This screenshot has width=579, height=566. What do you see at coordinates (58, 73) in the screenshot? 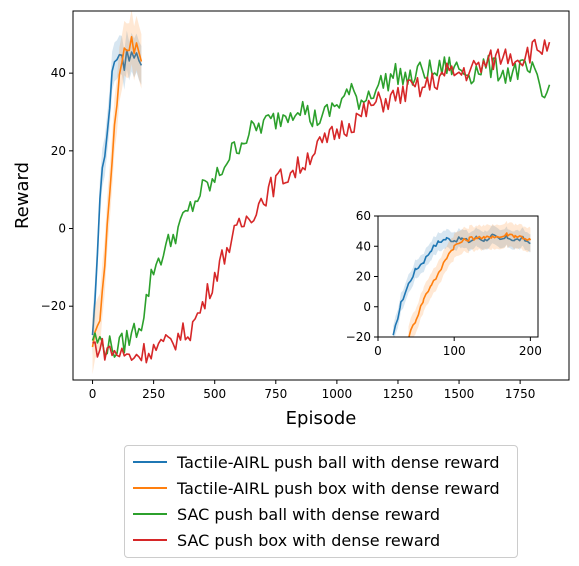
I see `main-ytick-label-3: 40` at bounding box center [58, 73].